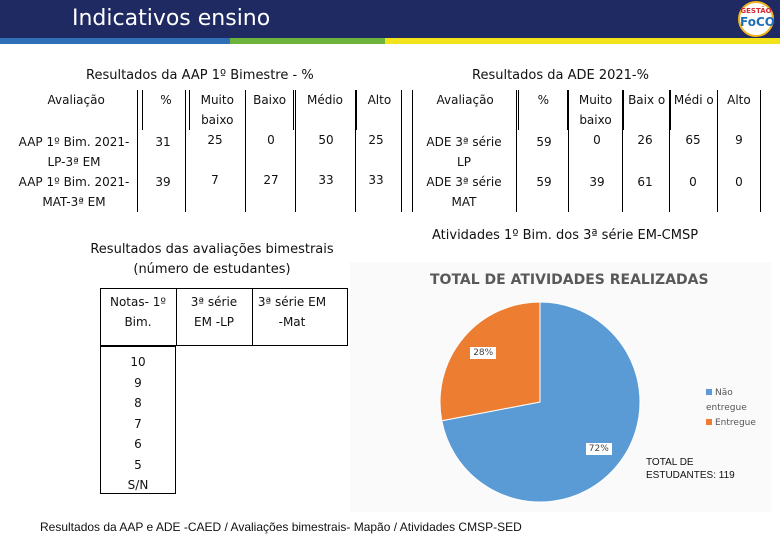  What do you see at coordinates (693, 110) in the screenshot?
I see `ade-header-medio: Médi o` at bounding box center [693, 110].